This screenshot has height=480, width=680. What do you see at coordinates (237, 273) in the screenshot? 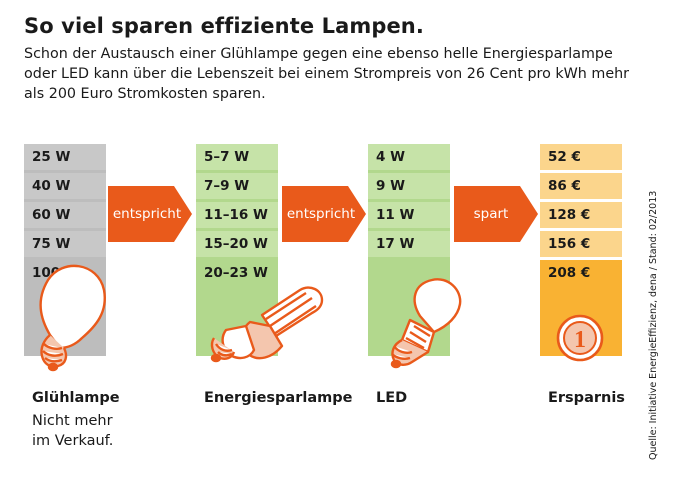
I see `value-cell: 20–23 W` at bounding box center [237, 273].